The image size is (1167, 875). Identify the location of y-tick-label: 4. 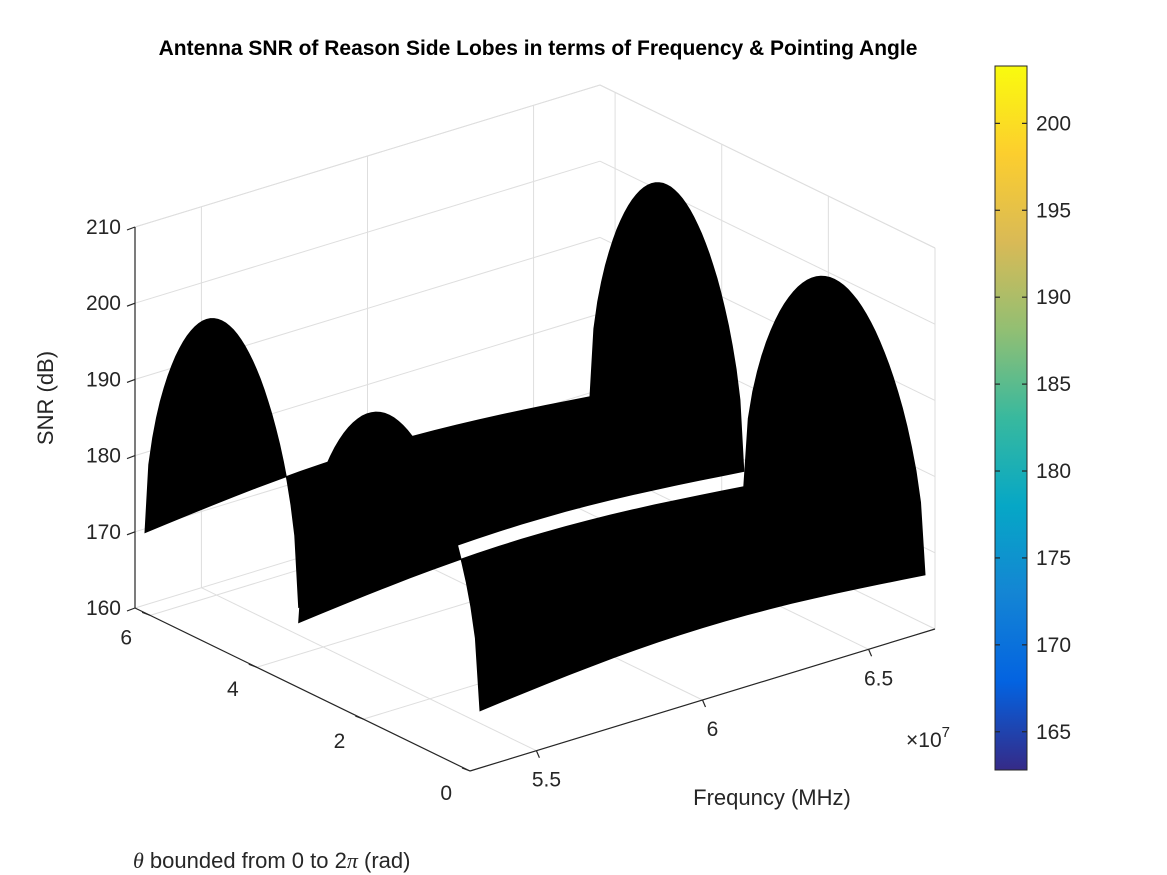
(233, 689).